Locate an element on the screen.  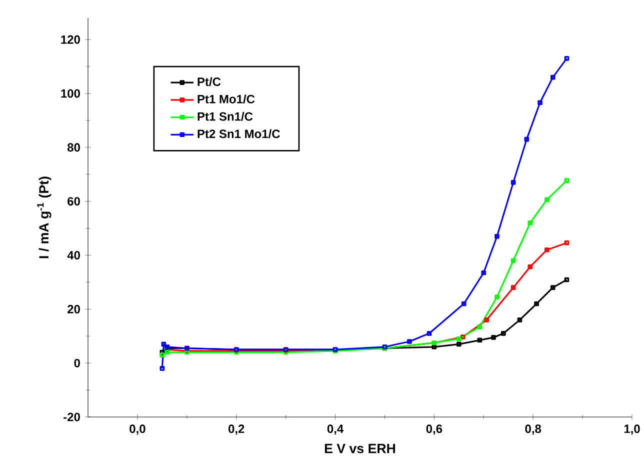
y-tick-label: -20 is located at coordinates (72, 417).